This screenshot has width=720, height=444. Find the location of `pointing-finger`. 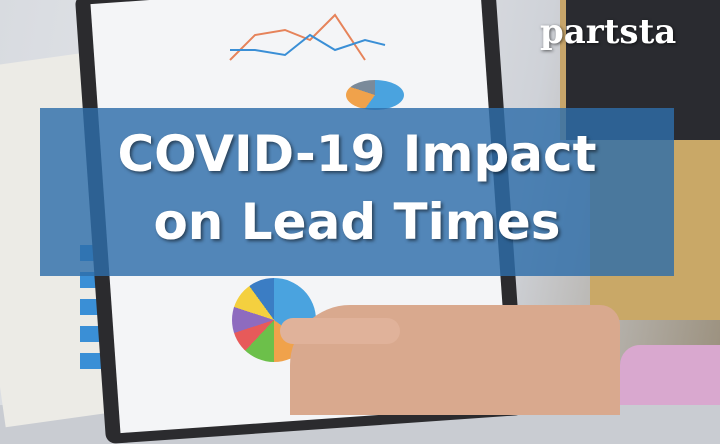

pointing-finger is located at coordinates (340, 331).